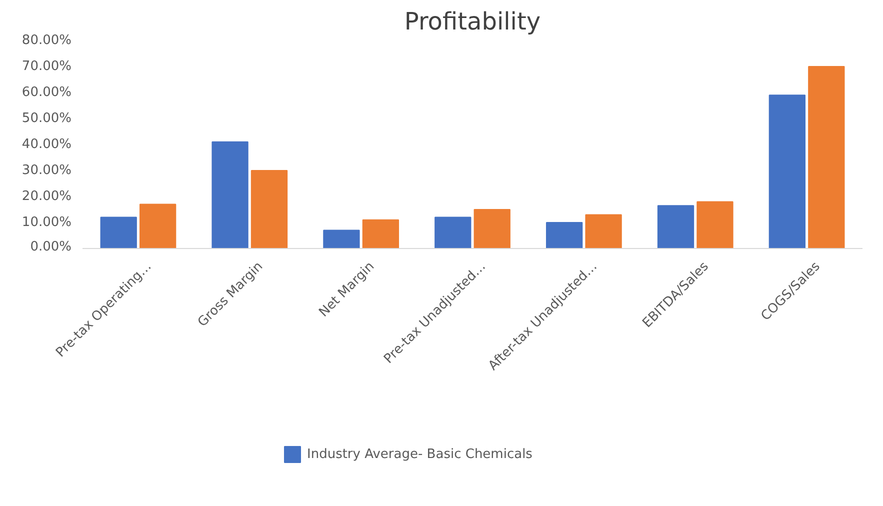 The width and height of the screenshot is (883, 506). I want to click on y-tick-label: 60.00%, so click(47, 92).